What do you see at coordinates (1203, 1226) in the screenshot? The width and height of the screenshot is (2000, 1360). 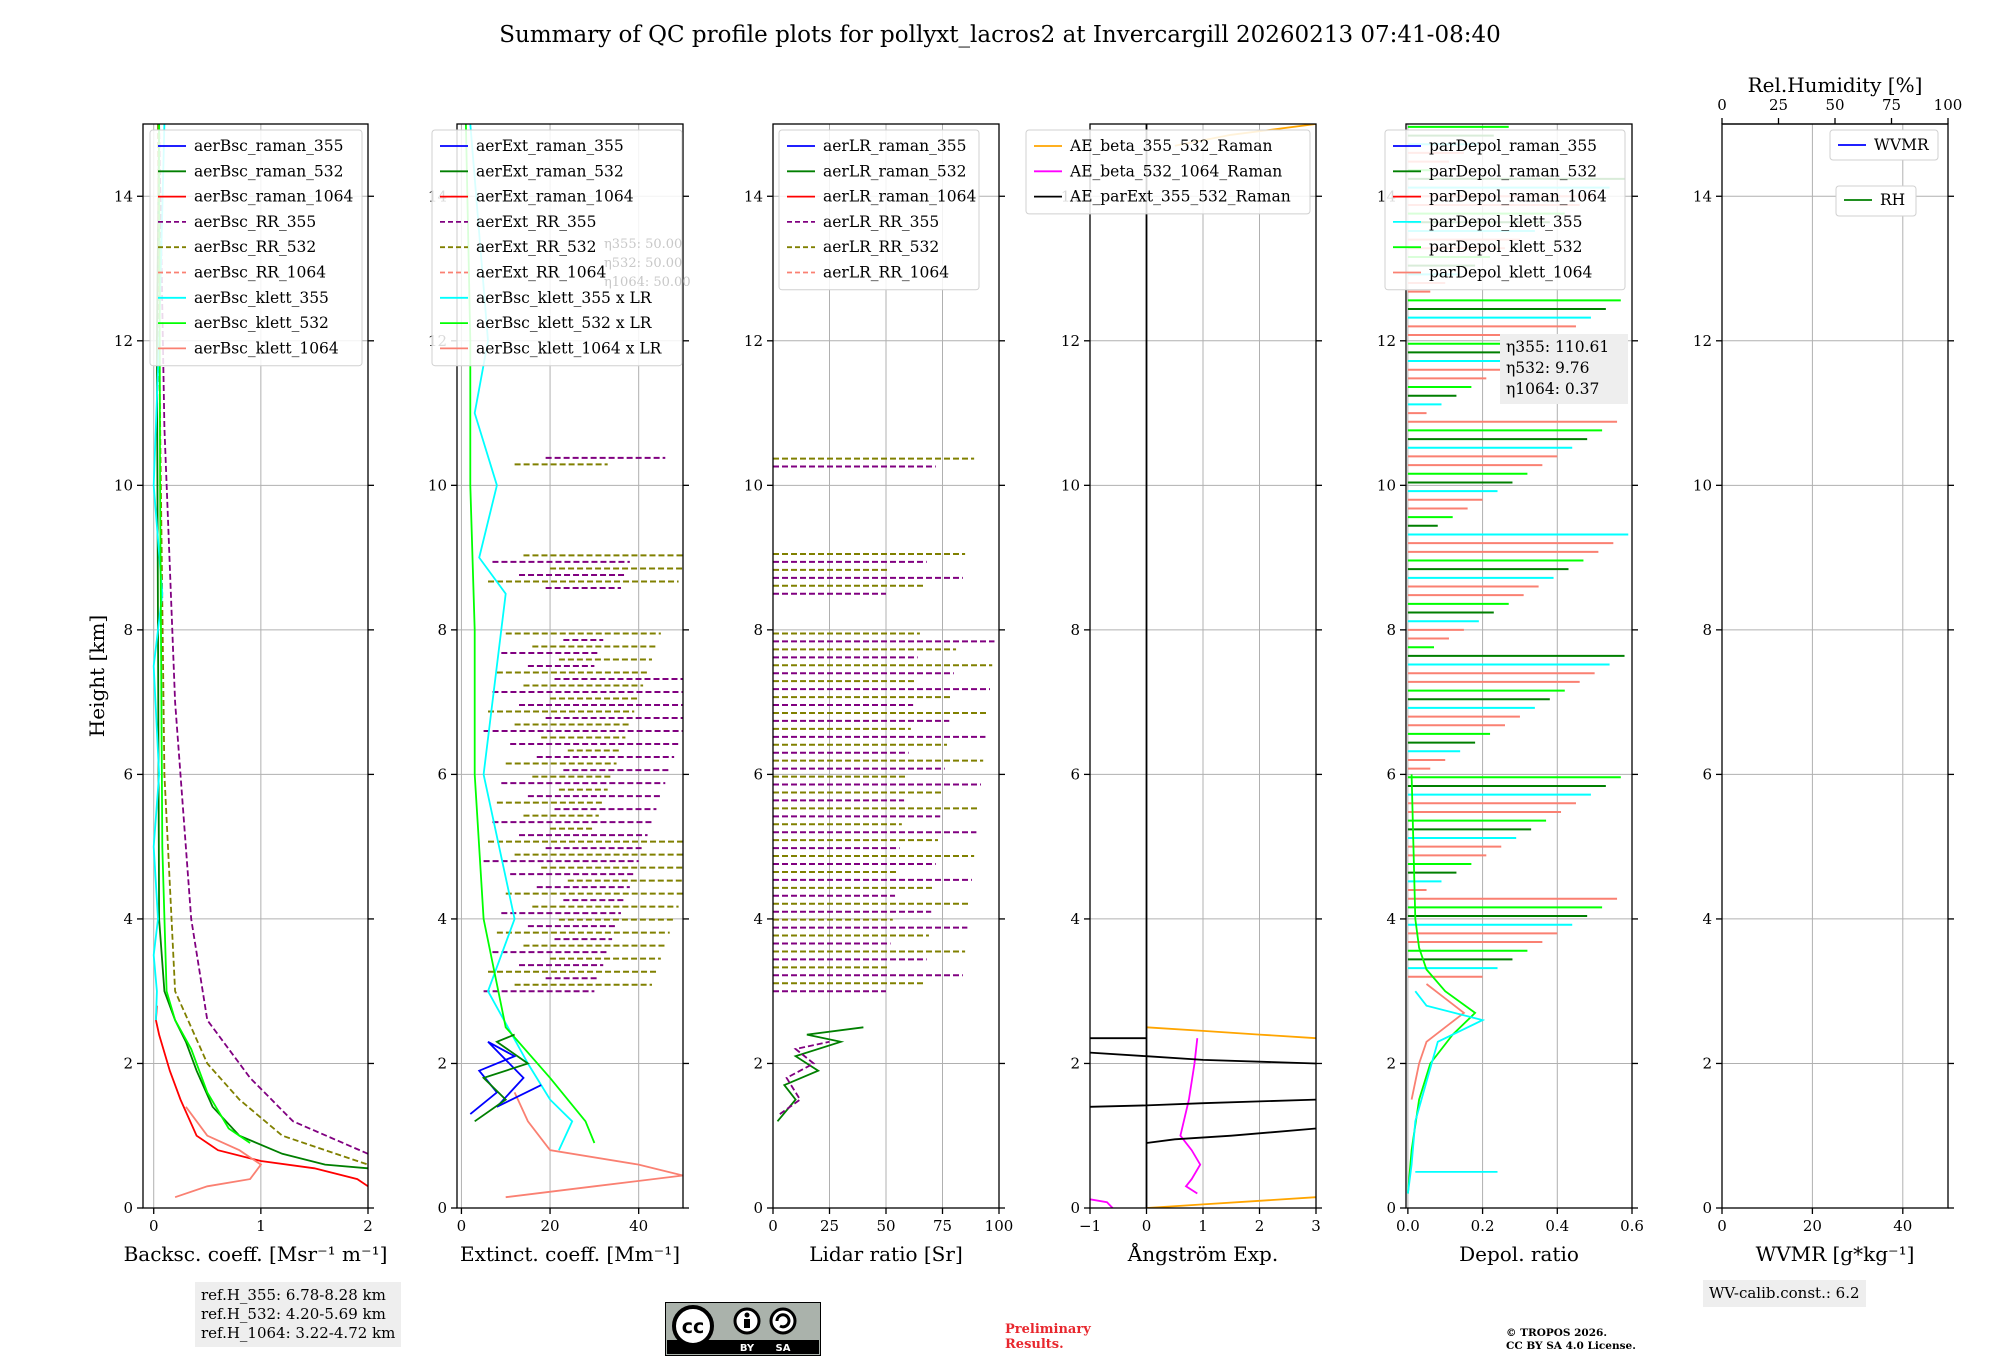 I see `x-tick-label: 1` at bounding box center [1203, 1226].